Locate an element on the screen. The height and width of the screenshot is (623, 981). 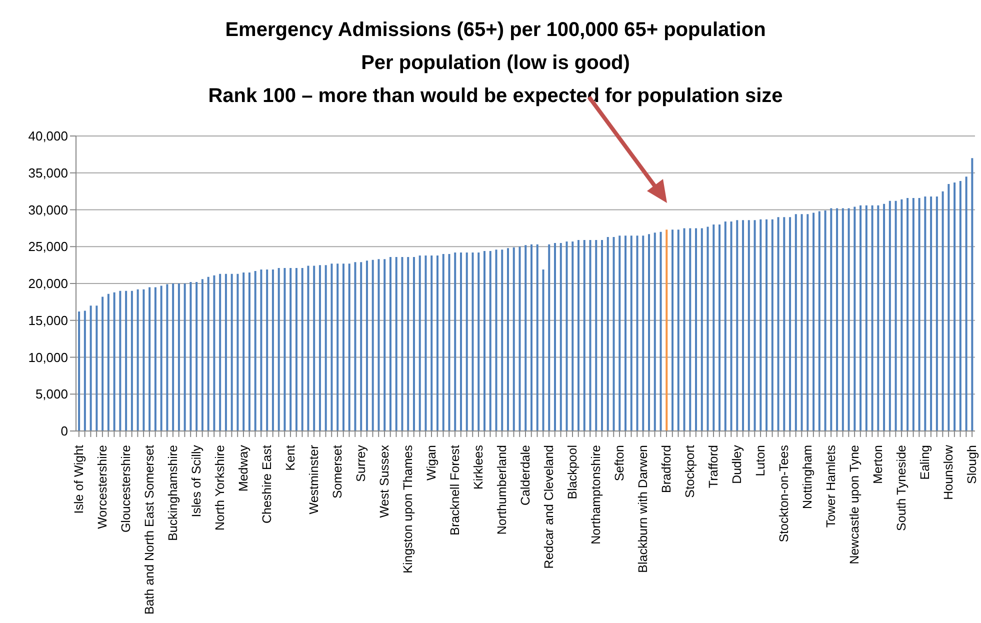
x-tick-label: Westminster is located at coordinates (313, 479).